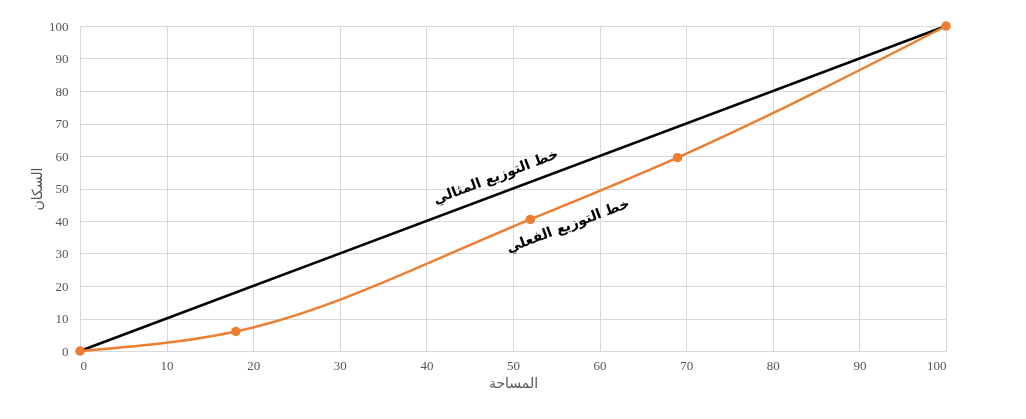  Describe the element at coordinates (65, 351) in the screenshot. I see `y-tick-label: 0` at that location.